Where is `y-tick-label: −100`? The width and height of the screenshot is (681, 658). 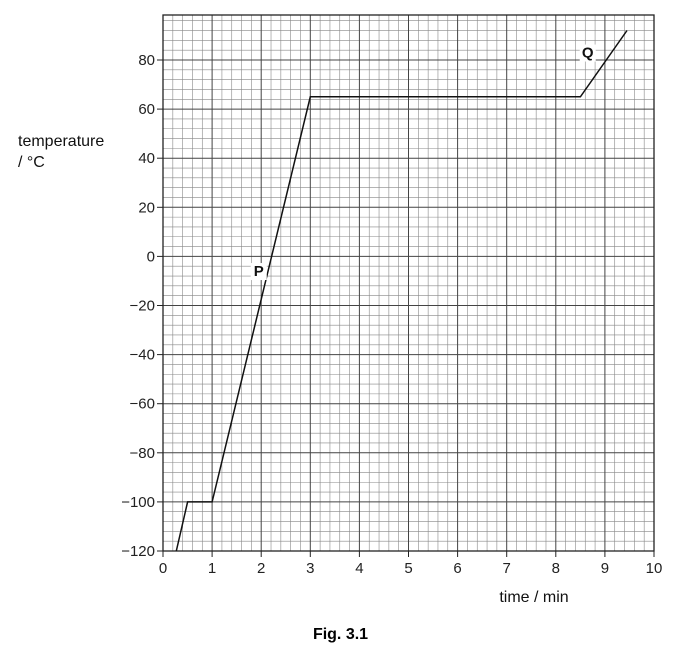
y-tick-label: −100 is located at coordinates (138, 502).